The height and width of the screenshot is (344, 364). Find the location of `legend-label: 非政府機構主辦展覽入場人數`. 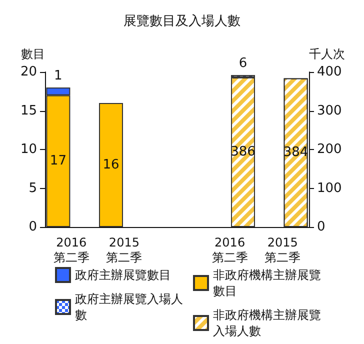

legend-label: 非政府機構主辦展覽入場人數 is located at coordinates (267, 323).